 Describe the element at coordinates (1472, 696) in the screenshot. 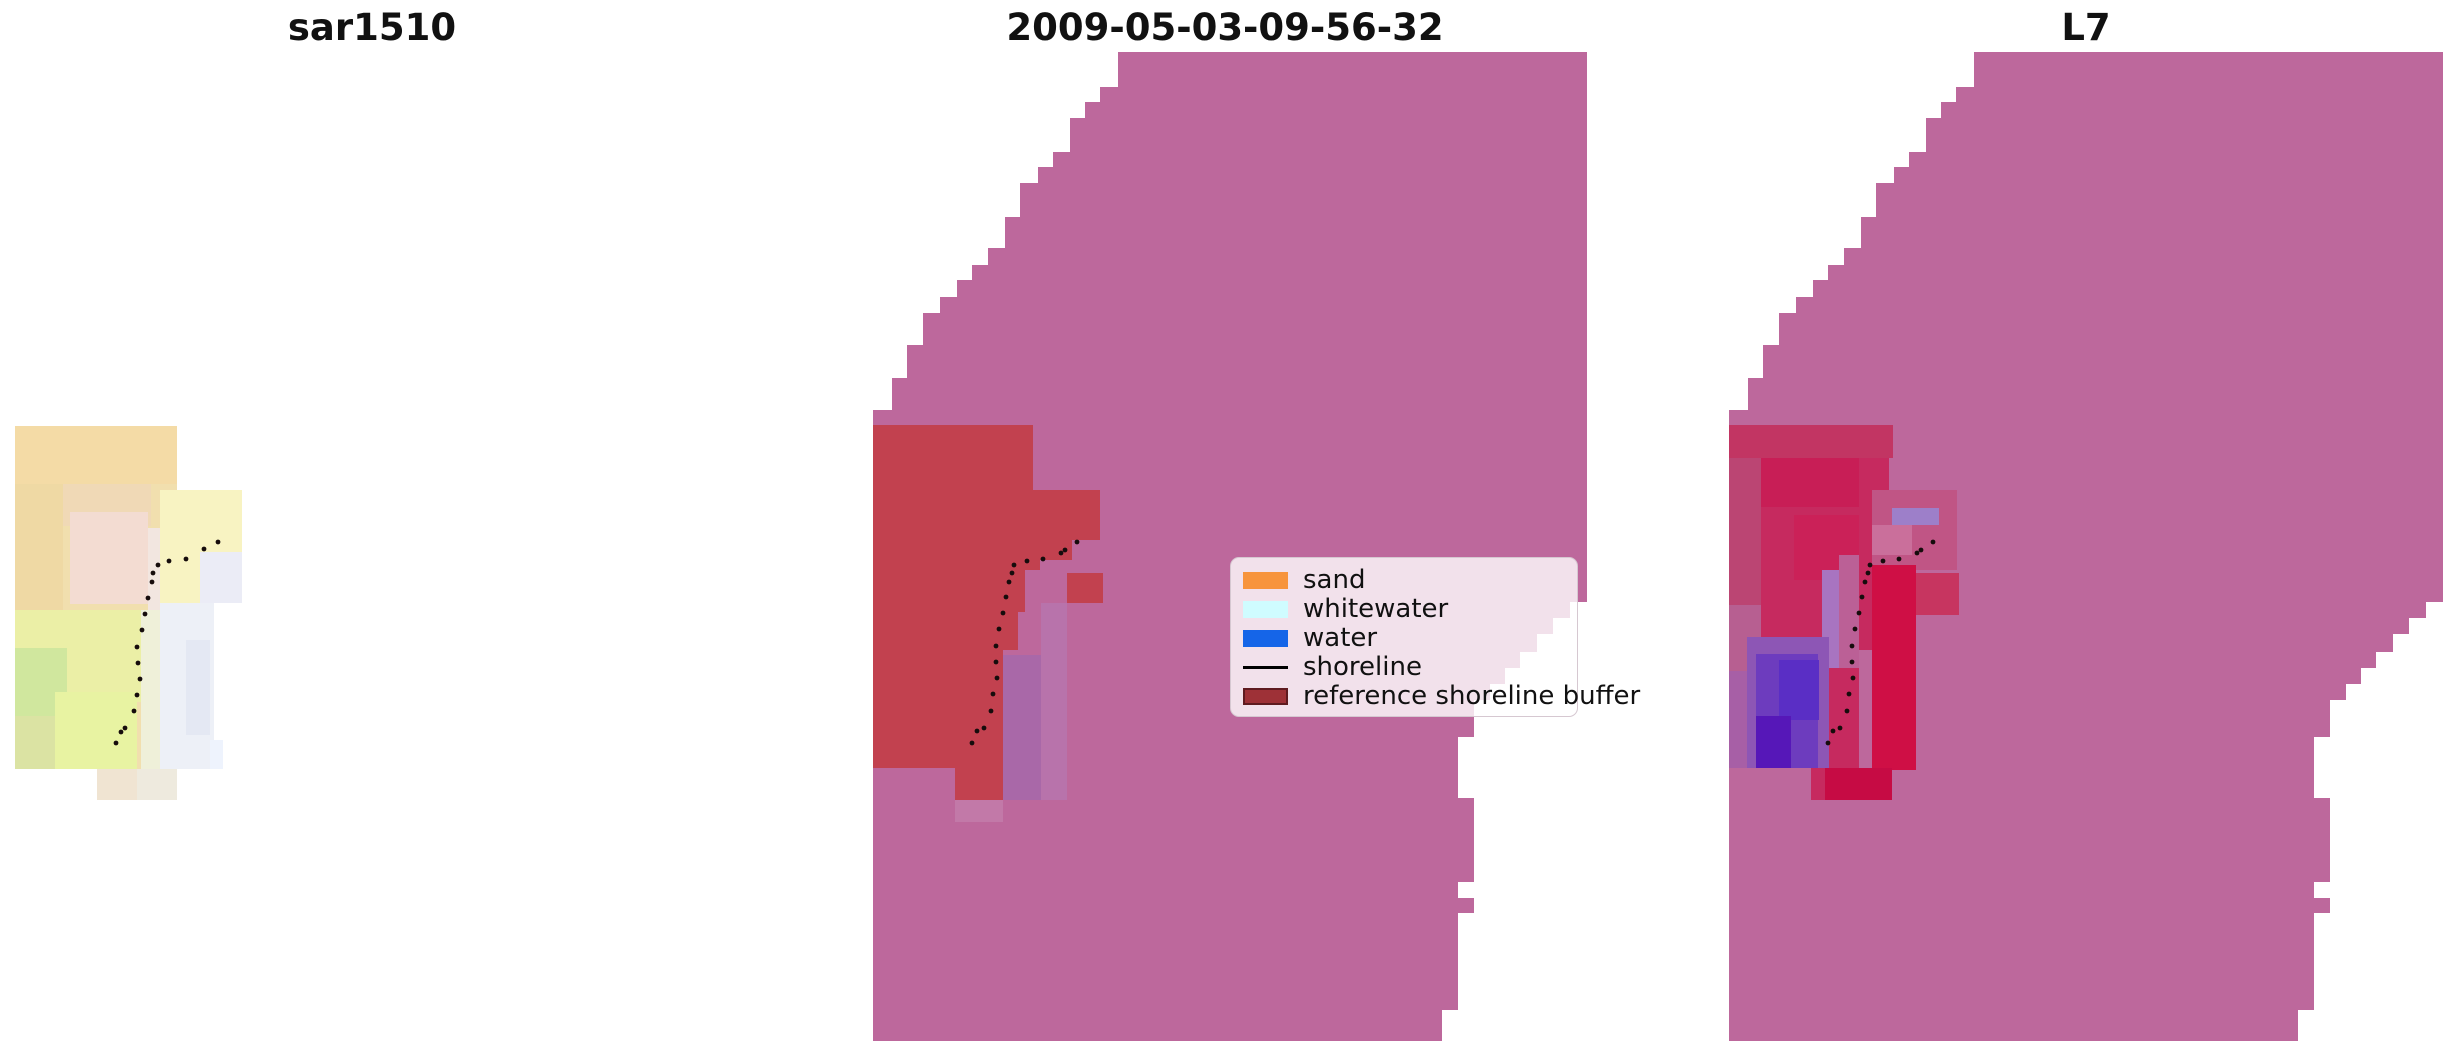

I see `legend-label: reference shoreline buffer` at that location.